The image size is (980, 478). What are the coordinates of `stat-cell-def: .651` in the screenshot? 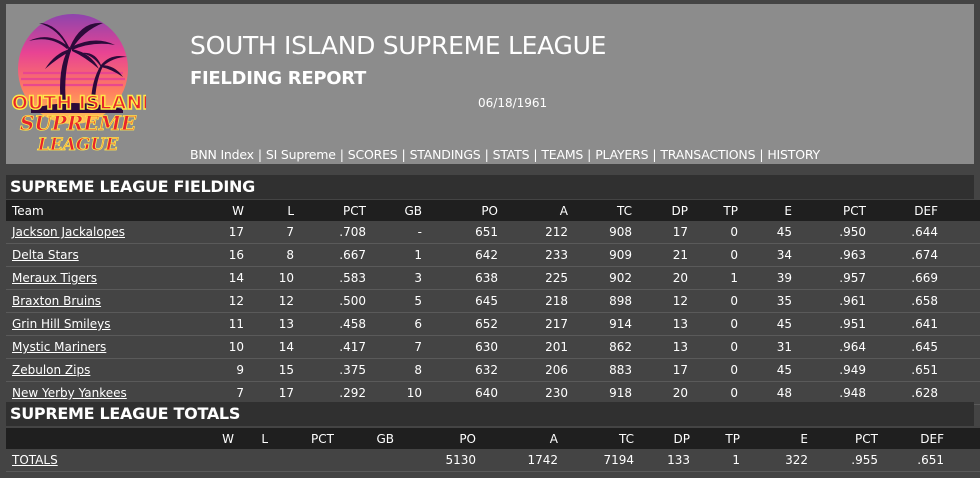 It's located at (924, 370).